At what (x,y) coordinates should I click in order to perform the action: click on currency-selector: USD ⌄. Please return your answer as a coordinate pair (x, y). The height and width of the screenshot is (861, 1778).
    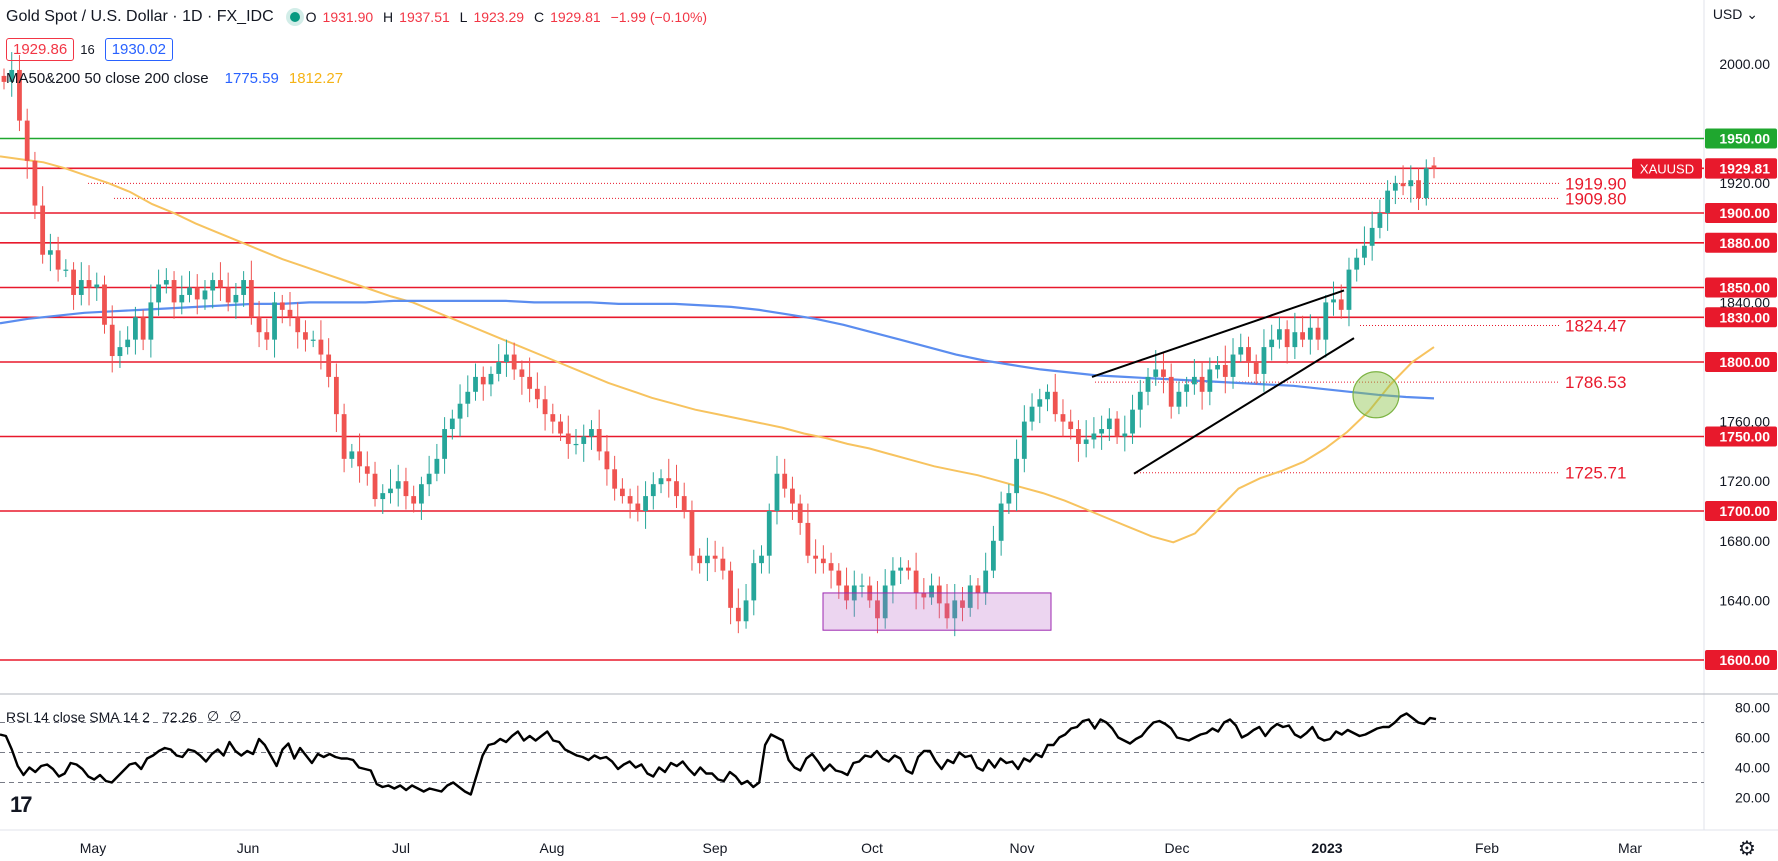
    Looking at the image, I should click on (1735, 14).